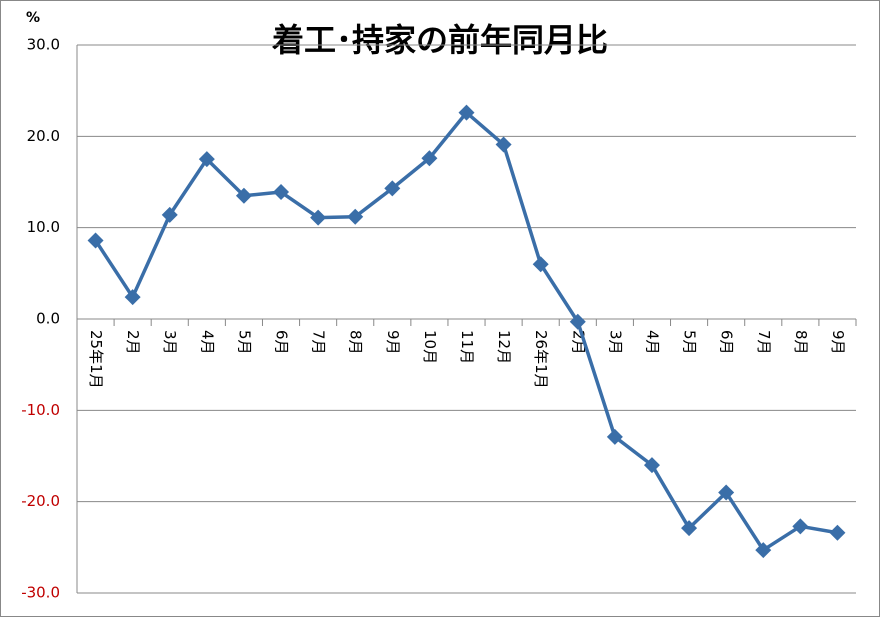 The image size is (881, 618). What do you see at coordinates (430, 347) in the screenshot?
I see `x-tick-label: 10月` at bounding box center [430, 347].